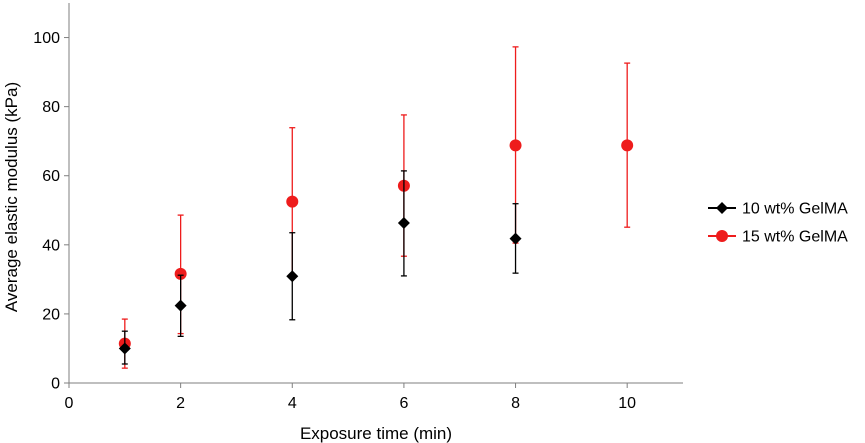  What do you see at coordinates (69, 403) in the screenshot?
I see `x-tick-label: 0` at bounding box center [69, 403].